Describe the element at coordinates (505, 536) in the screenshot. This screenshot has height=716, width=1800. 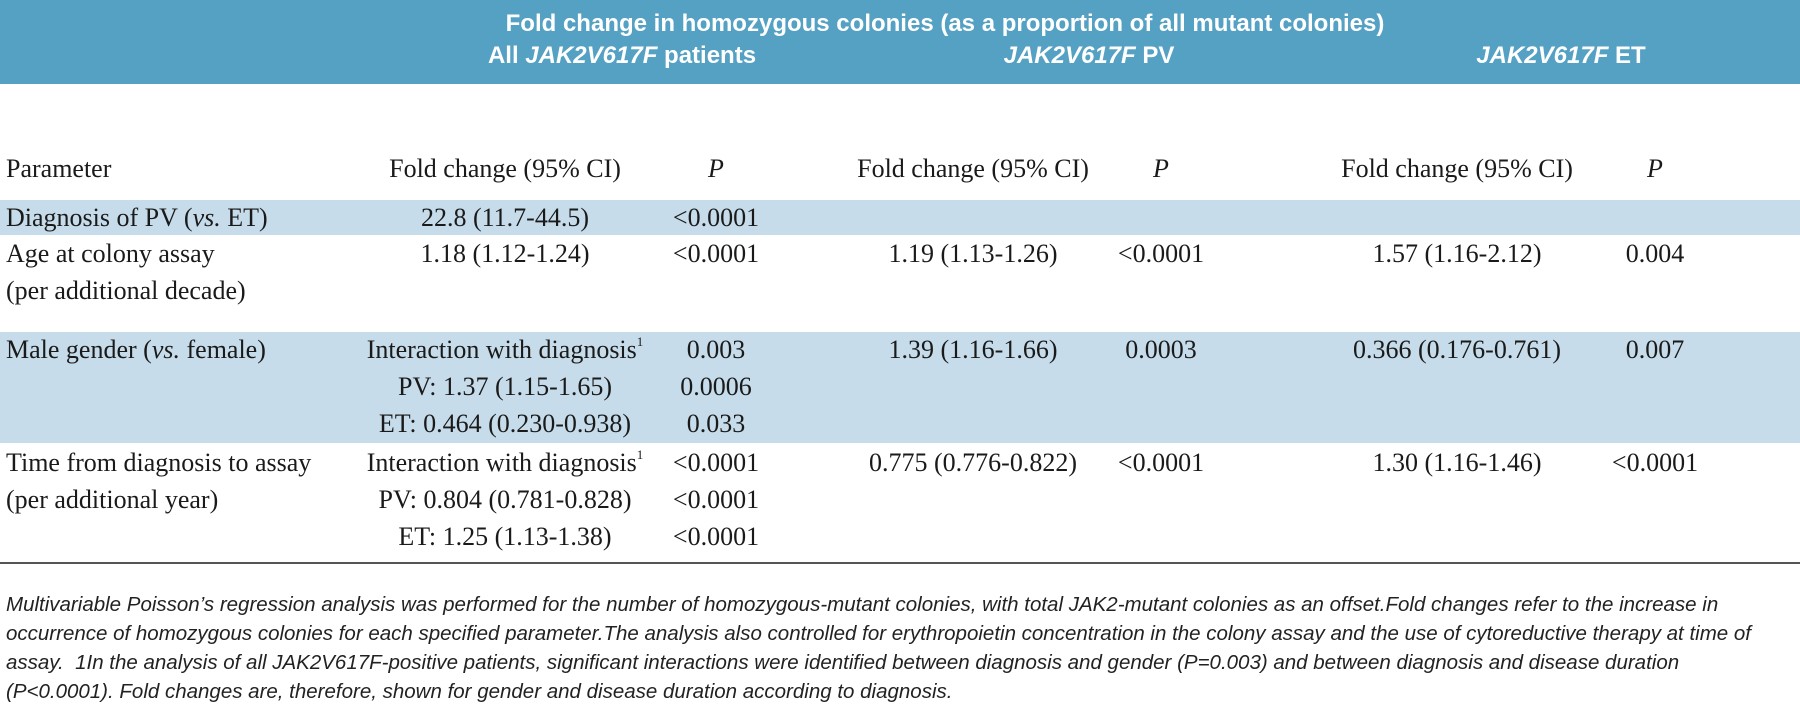
I see `cell-value: ET: 1.25 (1.13-1.38)` at that location.